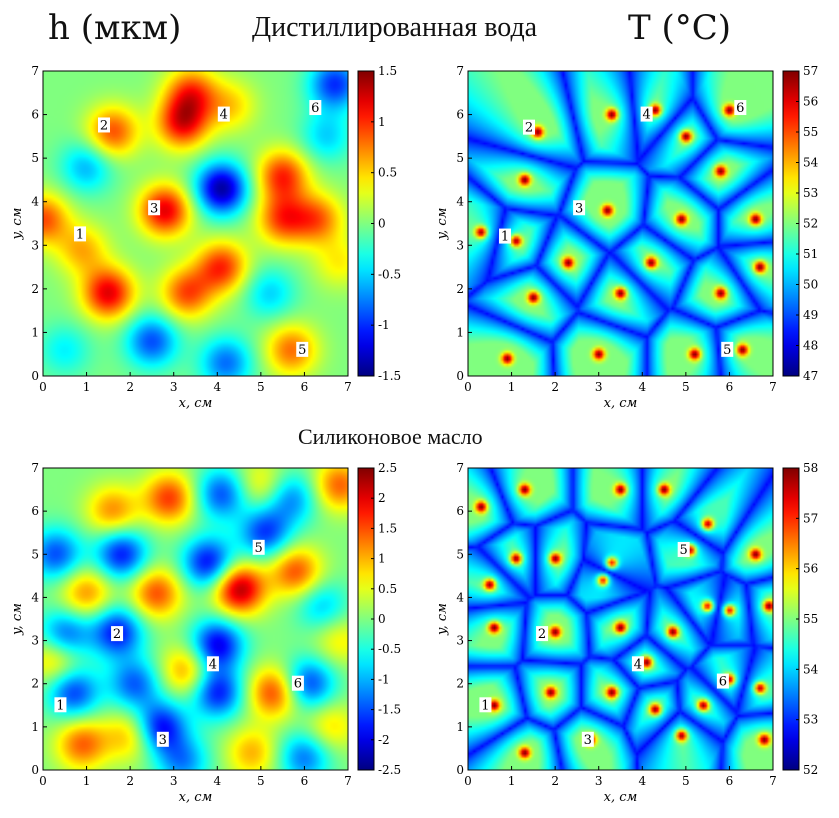  I want to click on colorbar-tick-label: 0.5, so click(387, 173).